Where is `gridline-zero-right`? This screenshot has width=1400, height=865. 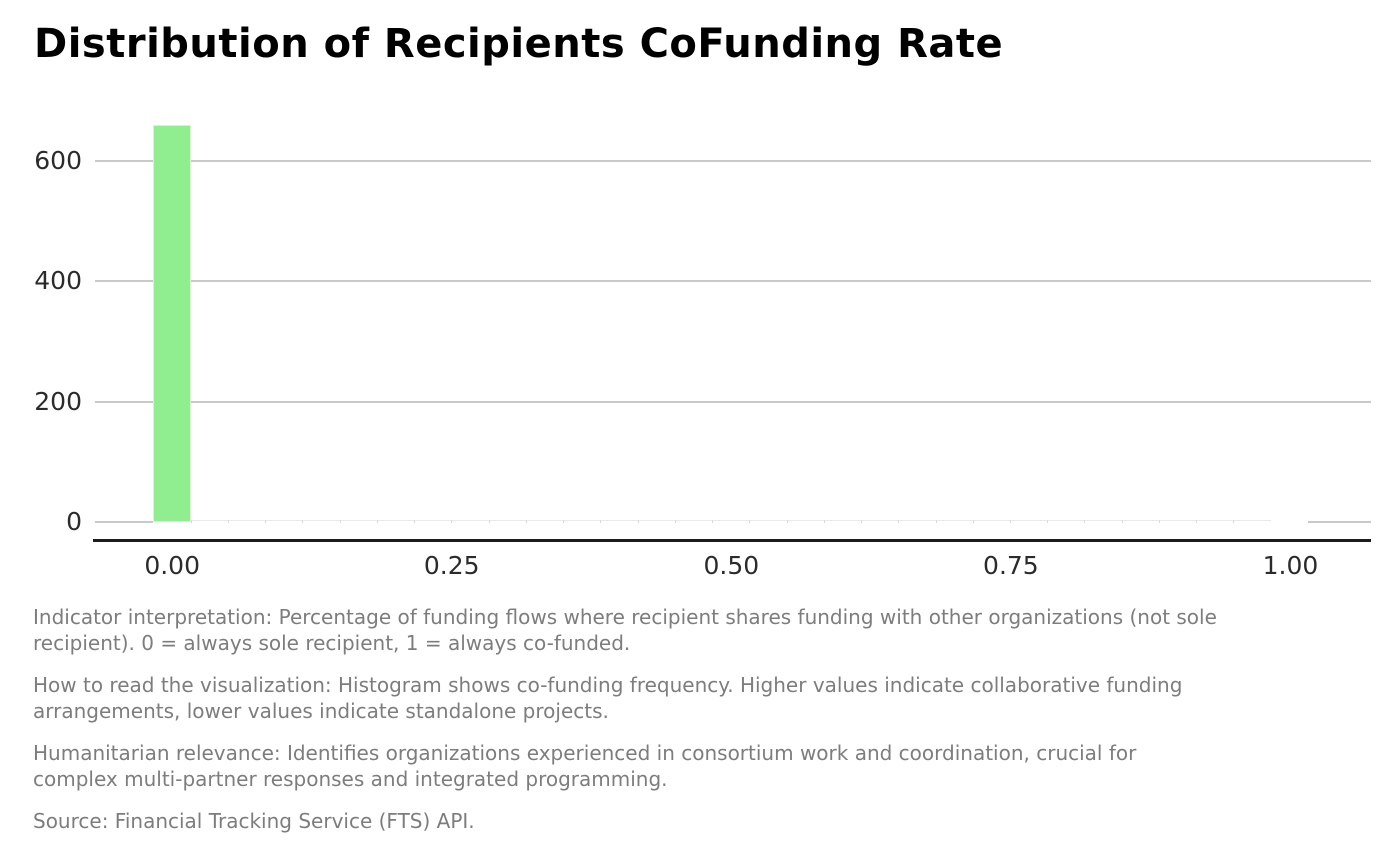 gridline-zero-right is located at coordinates (1339, 522).